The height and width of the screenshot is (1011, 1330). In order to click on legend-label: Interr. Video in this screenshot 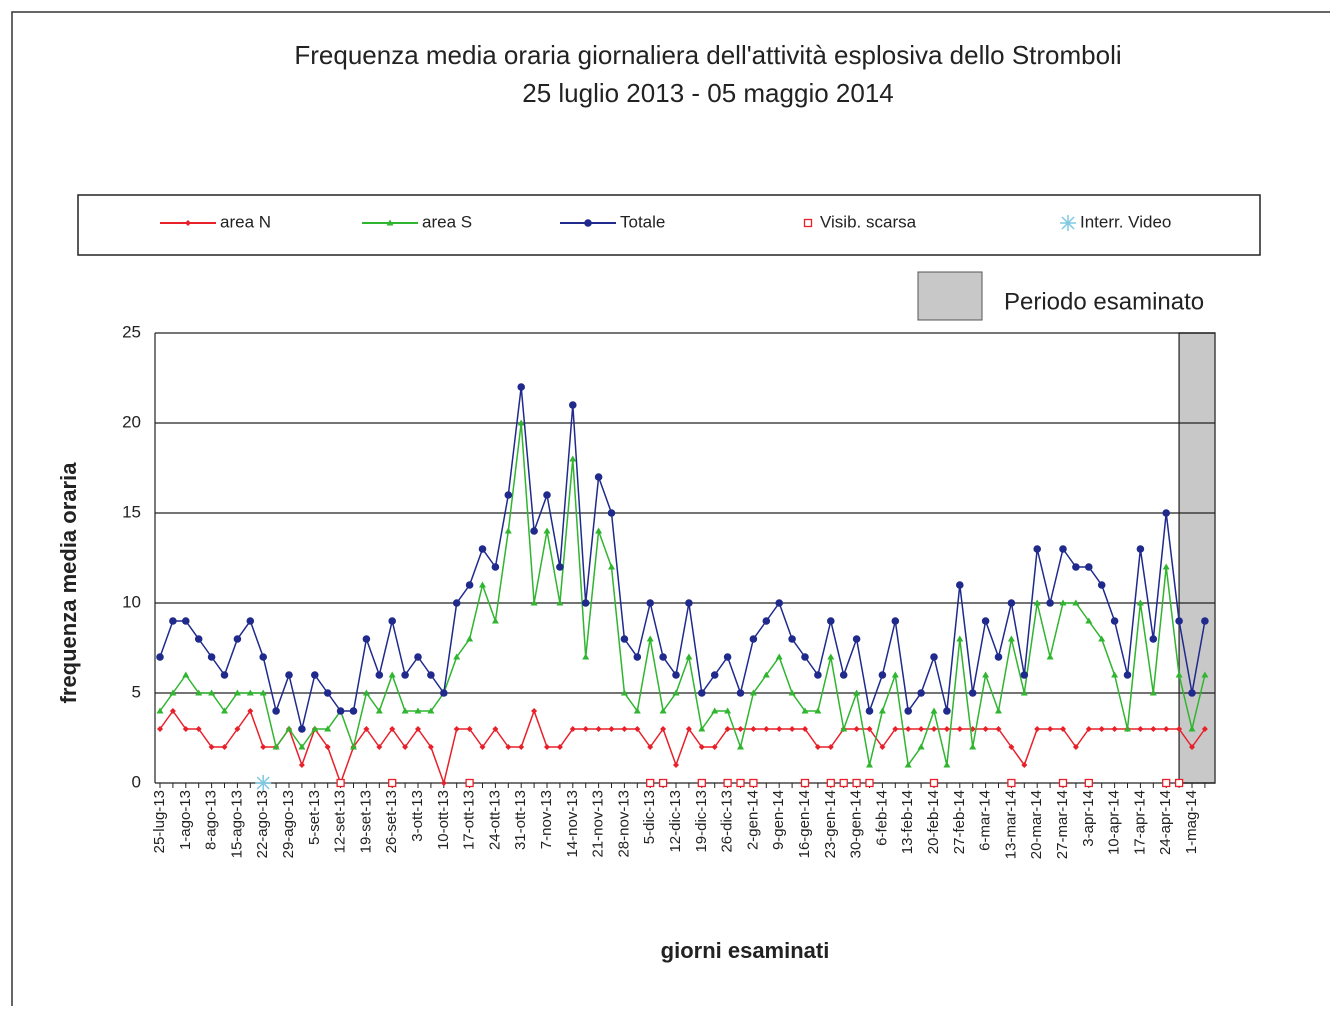, I will do `click(1125, 221)`.